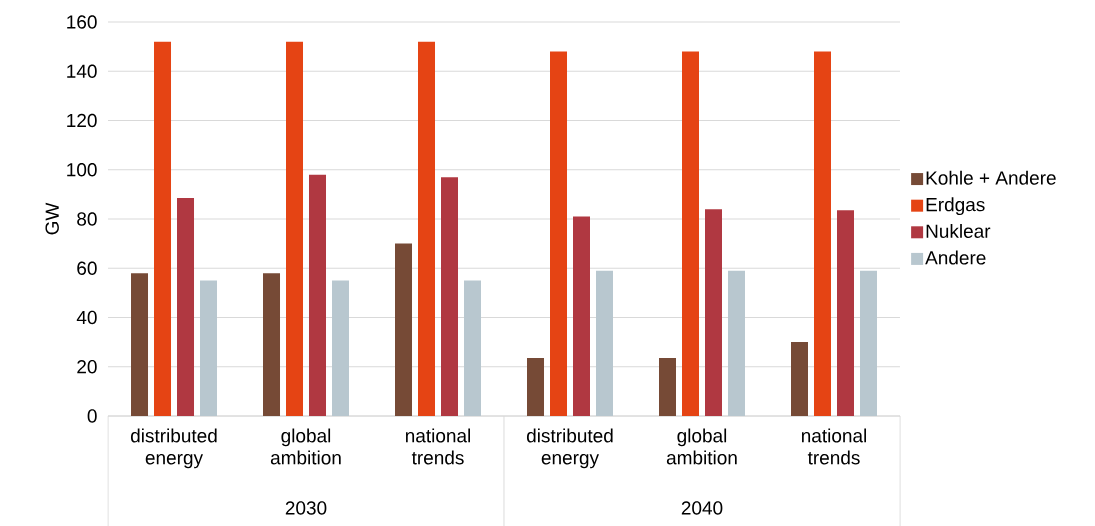 Image resolution: width=1095 pixels, height=526 pixels. What do you see at coordinates (92, 416) in the screenshot?
I see `y-tick-label: 0` at bounding box center [92, 416].